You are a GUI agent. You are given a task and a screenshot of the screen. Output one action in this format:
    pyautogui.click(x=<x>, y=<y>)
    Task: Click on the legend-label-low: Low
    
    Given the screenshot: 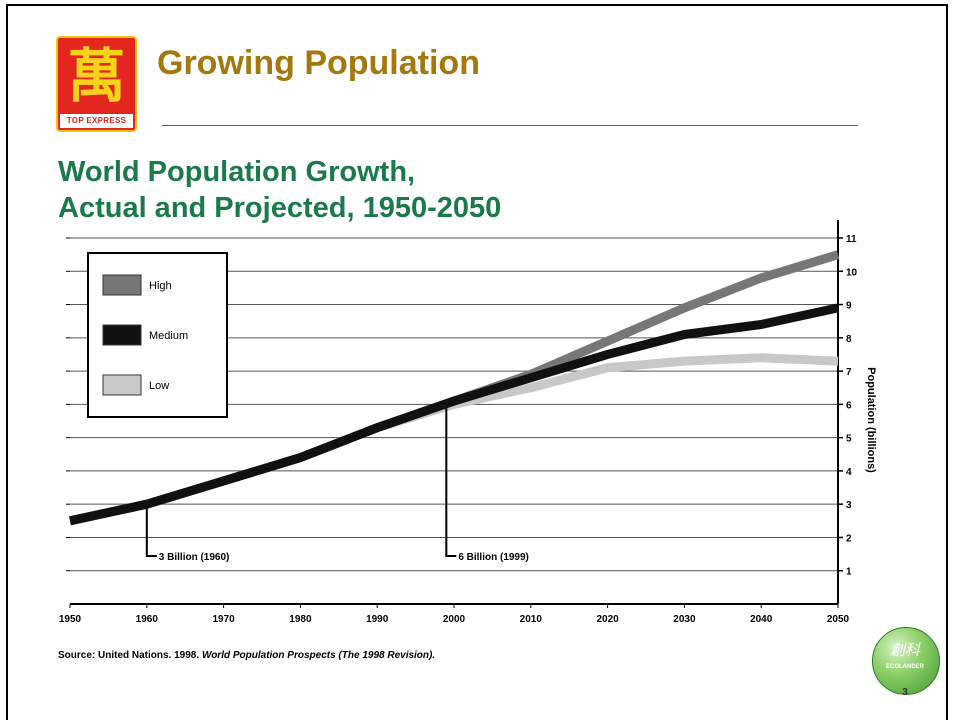 What is the action you would take?
    pyautogui.click(x=159, y=386)
    